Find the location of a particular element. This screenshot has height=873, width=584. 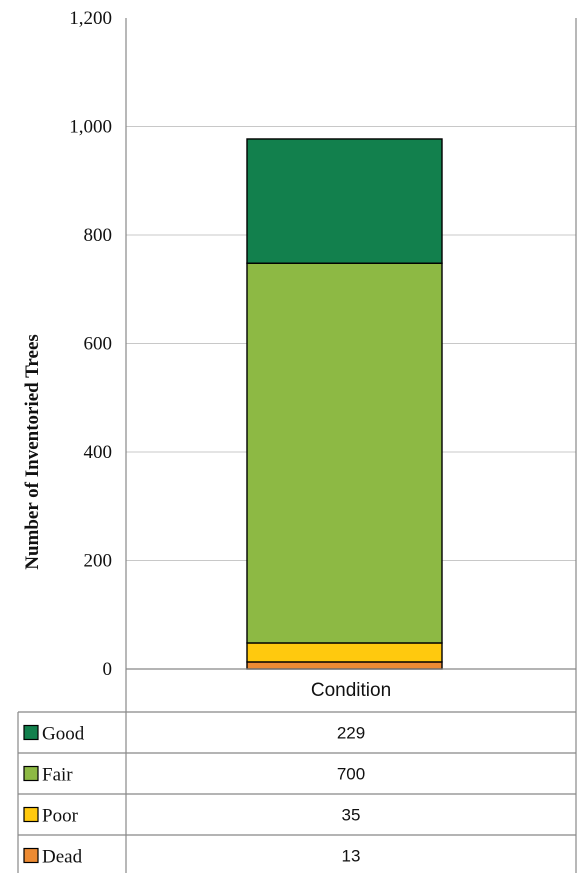

bar-segment-poor is located at coordinates (344, 652).